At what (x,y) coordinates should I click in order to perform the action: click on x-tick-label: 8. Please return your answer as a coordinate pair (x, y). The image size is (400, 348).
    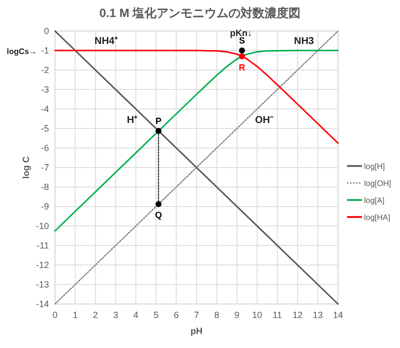
    Looking at the image, I should click on (217, 315).